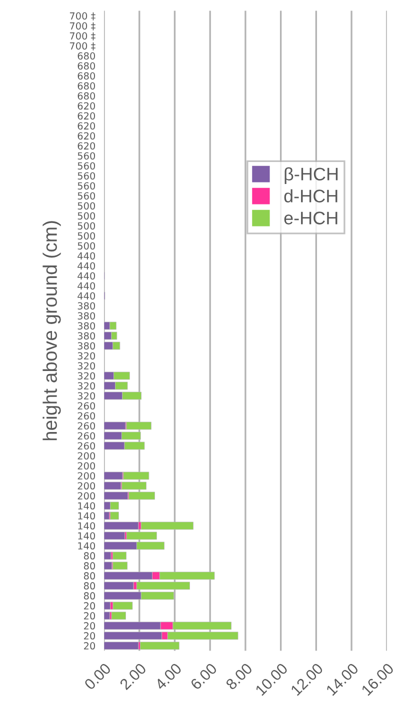  What do you see at coordinates (168, 676) in the screenshot?
I see `x-tick-label: 4.00` at bounding box center [168, 676].